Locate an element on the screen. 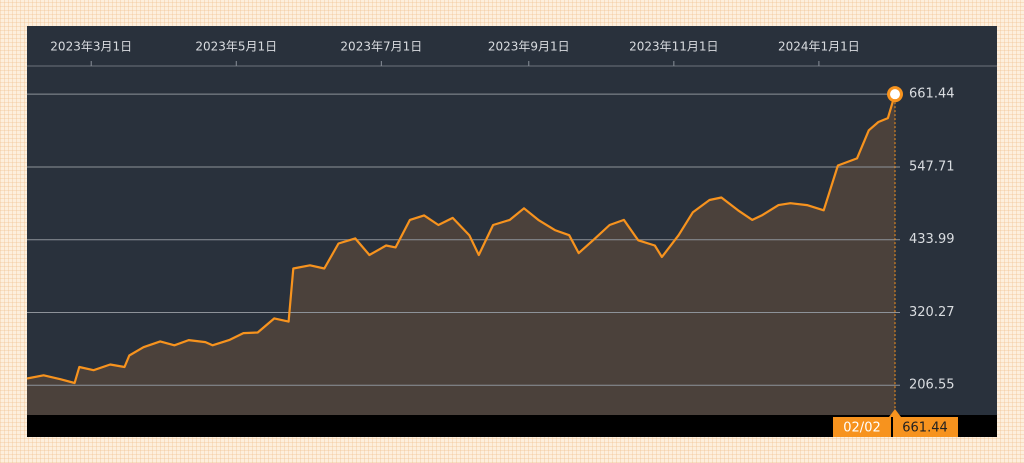  x-tick-label: 2023年3月1日 is located at coordinates (91, 47).